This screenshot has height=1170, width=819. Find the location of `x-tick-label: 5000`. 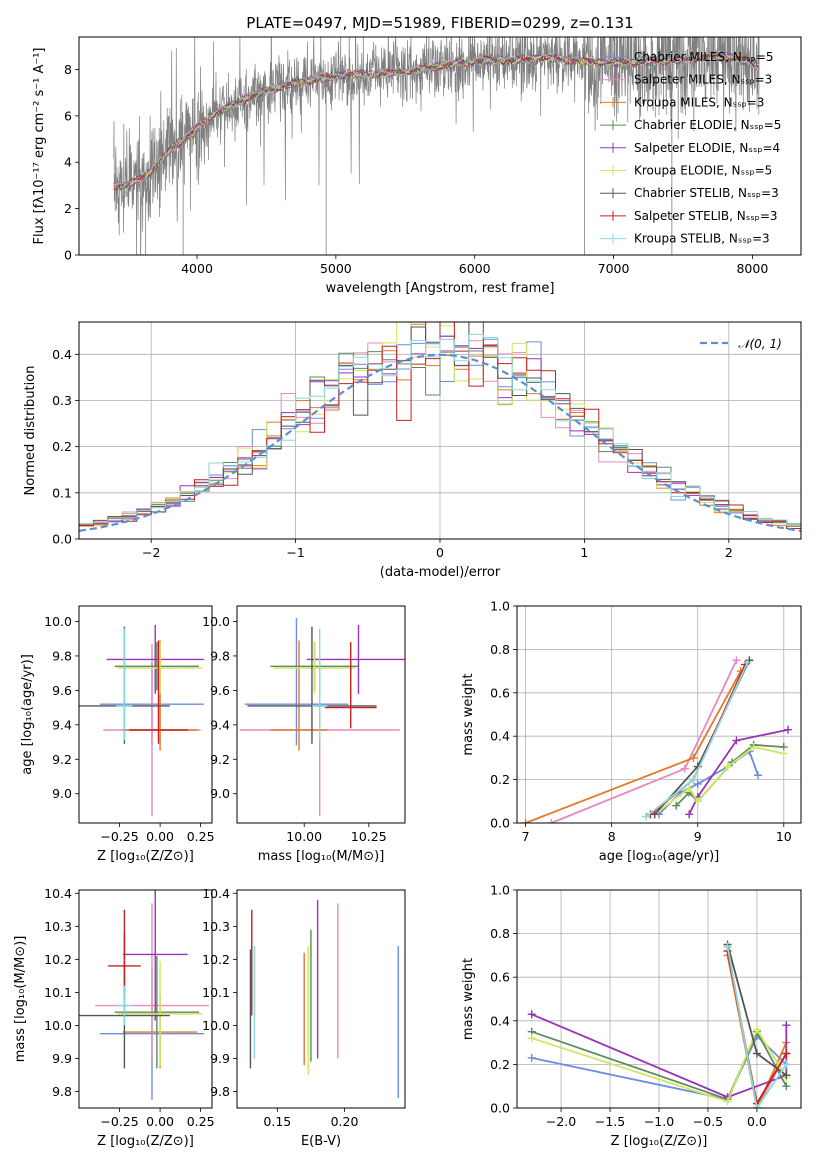

x-tick-label: 5000 is located at coordinates (336, 268).